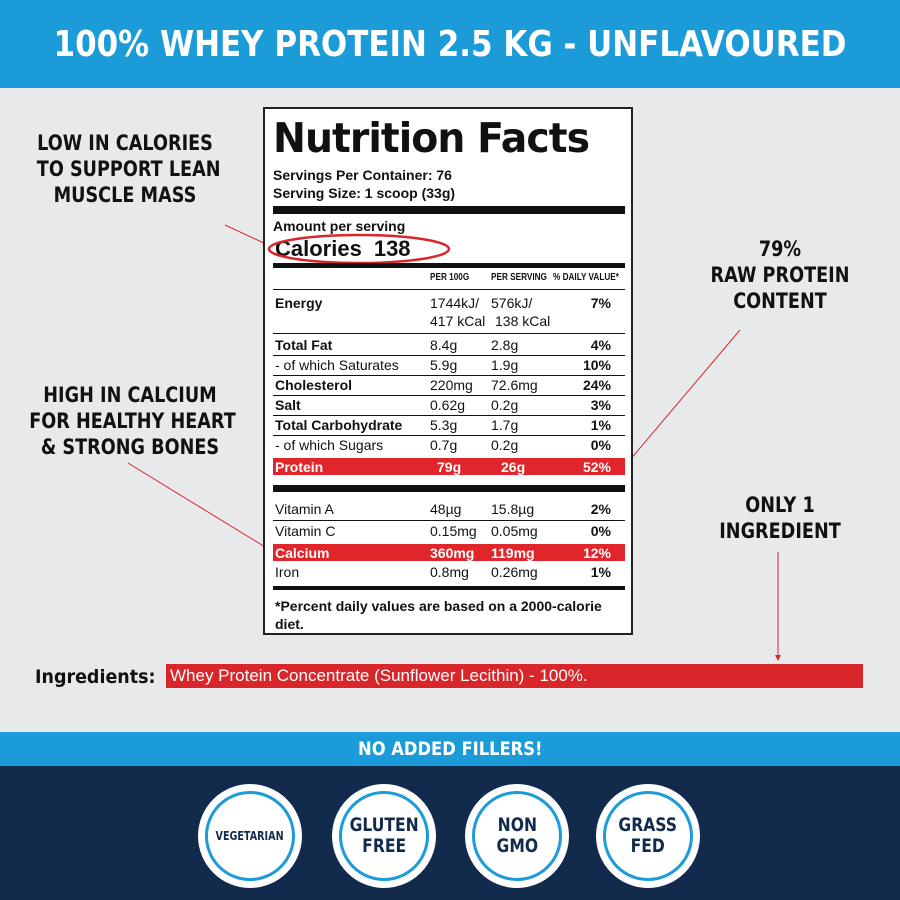 The height and width of the screenshot is (900, 900). I want to click on callout-one-ingredient: ONLY 1 INGREDIENT, so click(779, 518).